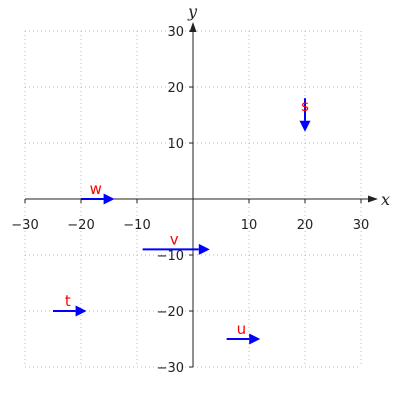 The width and height of the screenshot is (400, 400). I want to click on y-tick-label: −20, so click(170, 312).